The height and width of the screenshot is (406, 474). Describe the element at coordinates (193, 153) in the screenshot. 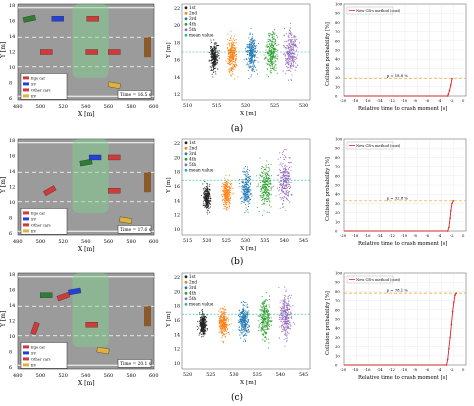

I see `legend-label: 3rd` at that location.